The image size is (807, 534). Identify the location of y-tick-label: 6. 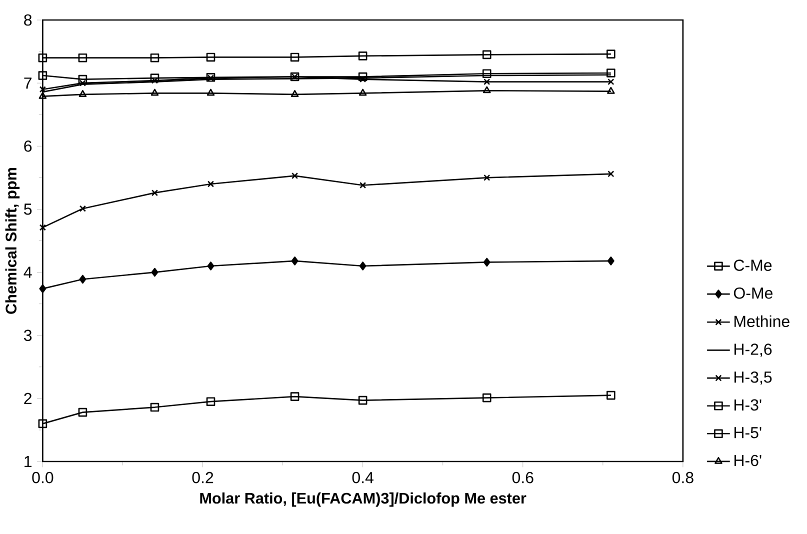
(28, 146).